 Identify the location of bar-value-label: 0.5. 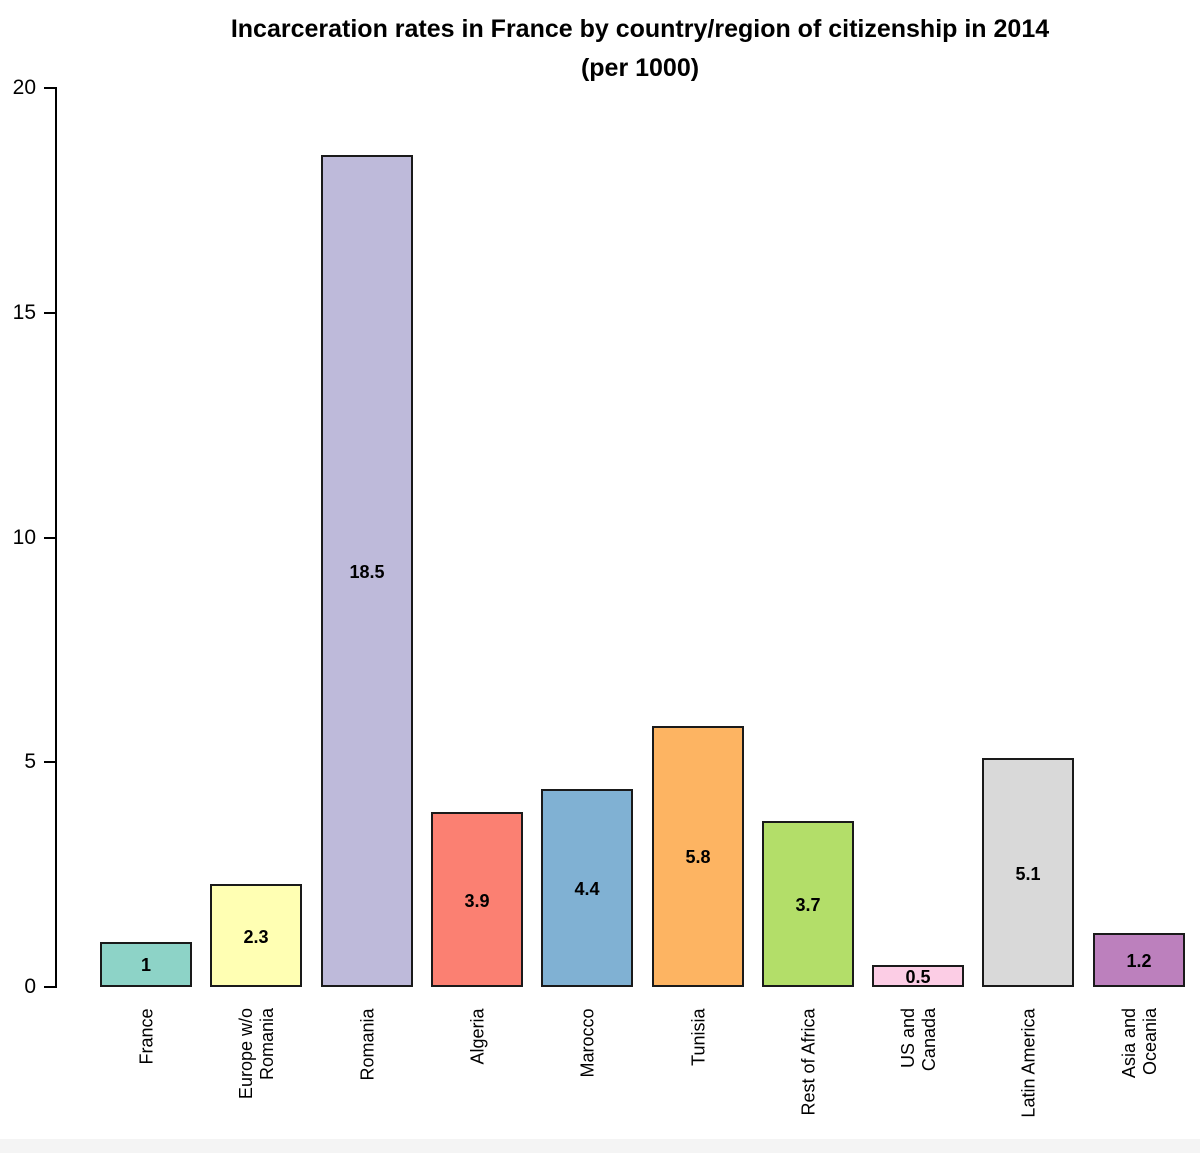
(918, 977).